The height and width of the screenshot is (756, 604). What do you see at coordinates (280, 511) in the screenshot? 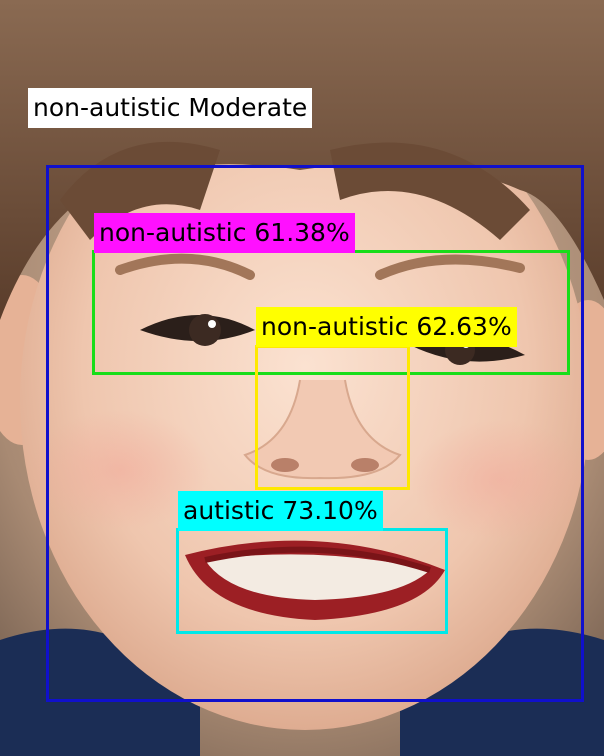
I see `mouth-detection-label: autistic 73.10%` at bounding box center [280, 511].